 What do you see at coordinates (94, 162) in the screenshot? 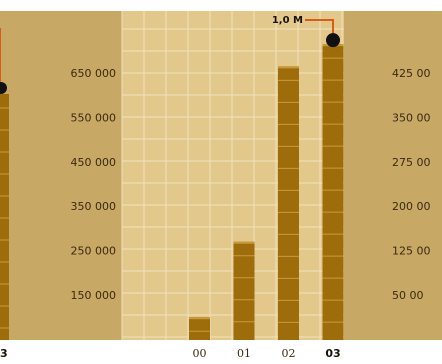
I see `left-tick-label: 450 000` at bounding box center [94, 162].